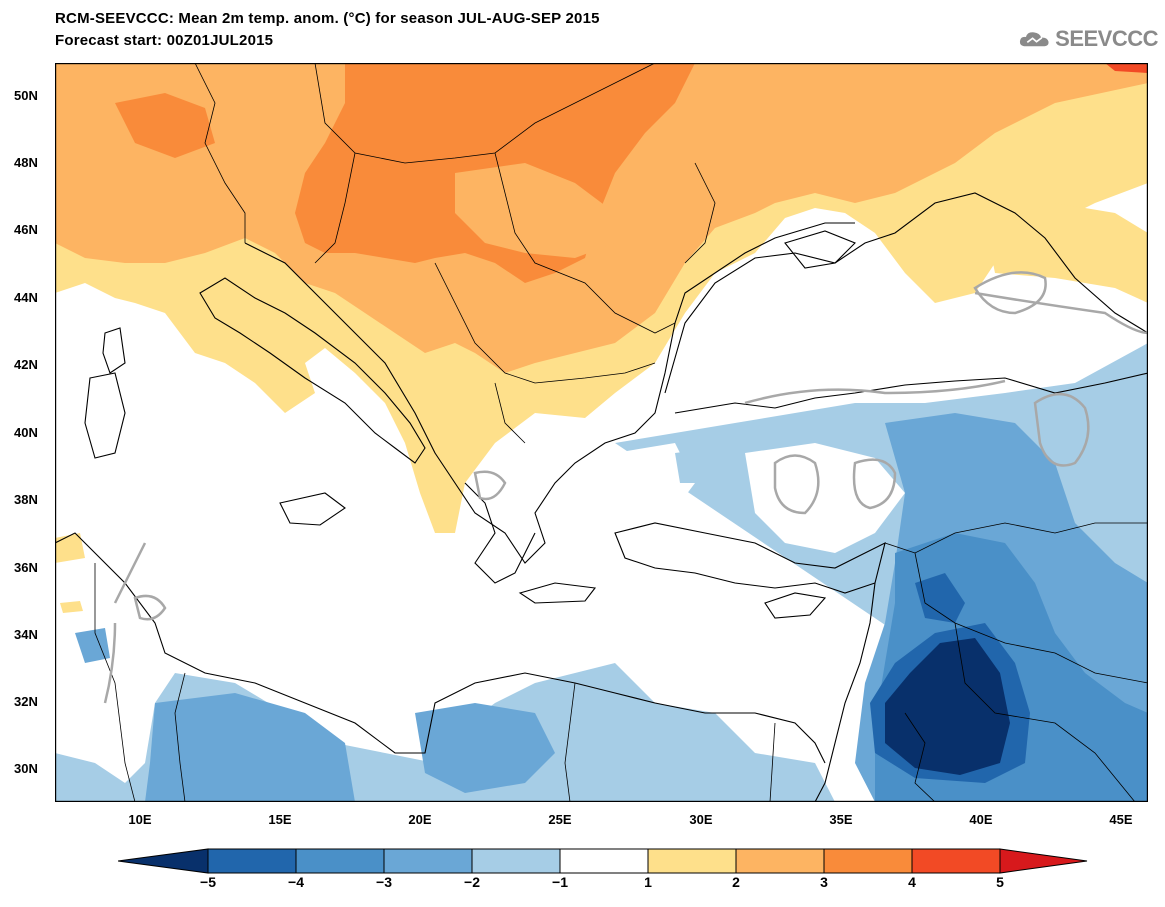 This screenshot has height=907, width=1165. I want to click on lon-label-10e: 10E, so click(140, 819).